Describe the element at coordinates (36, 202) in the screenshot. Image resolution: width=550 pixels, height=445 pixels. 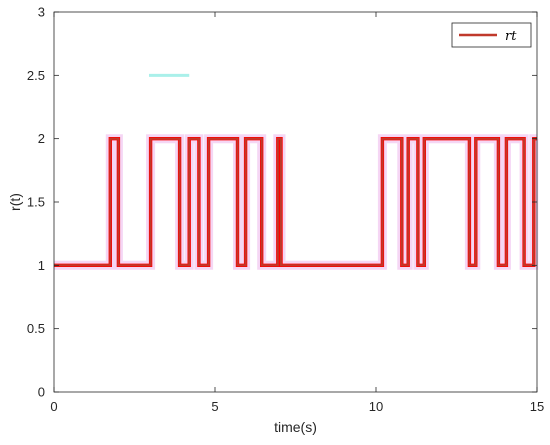
I see `y-tick-label: 1.5` at that location.